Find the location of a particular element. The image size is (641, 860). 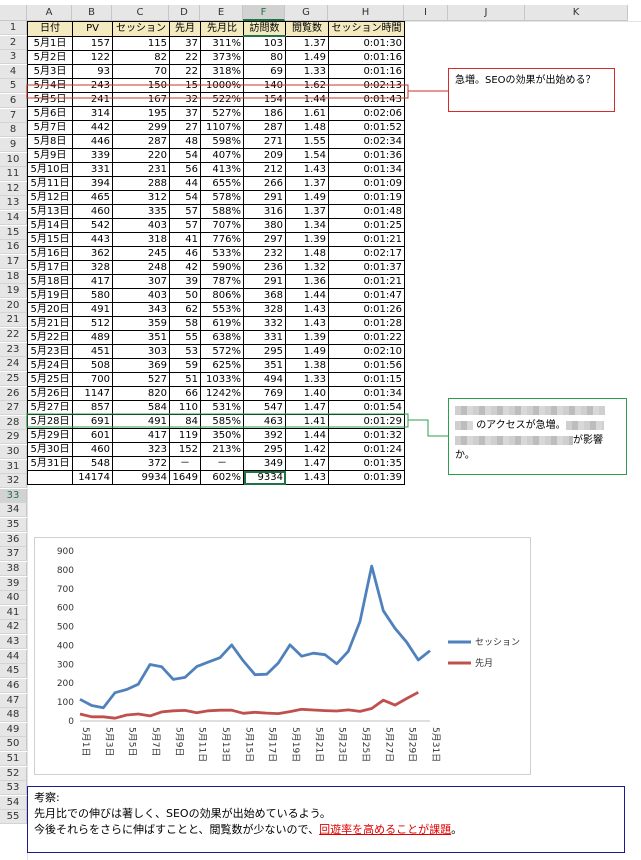

row-header-31: 31 is located at coordinates (13, 466).